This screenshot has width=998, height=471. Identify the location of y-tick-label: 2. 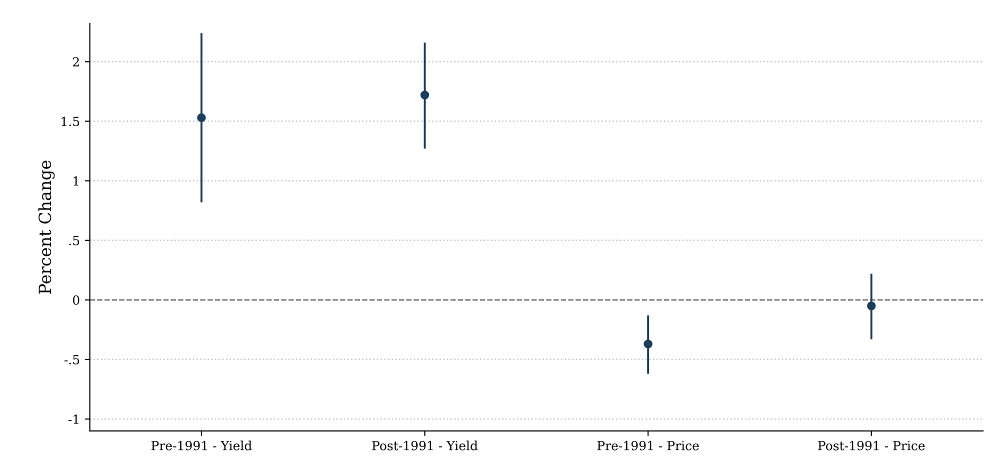
(75, 61).